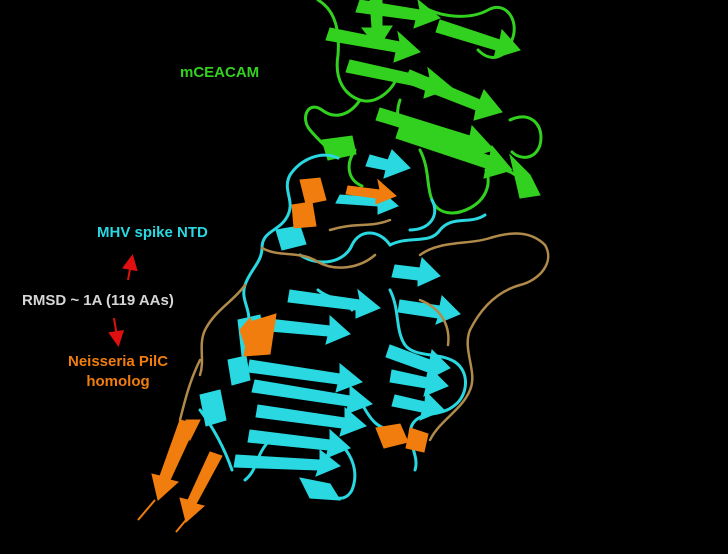 Image resolution: width=728 pixels, height=554 pixels. I want to click on neisseria-label-line2: homolog, so click(118, 381).